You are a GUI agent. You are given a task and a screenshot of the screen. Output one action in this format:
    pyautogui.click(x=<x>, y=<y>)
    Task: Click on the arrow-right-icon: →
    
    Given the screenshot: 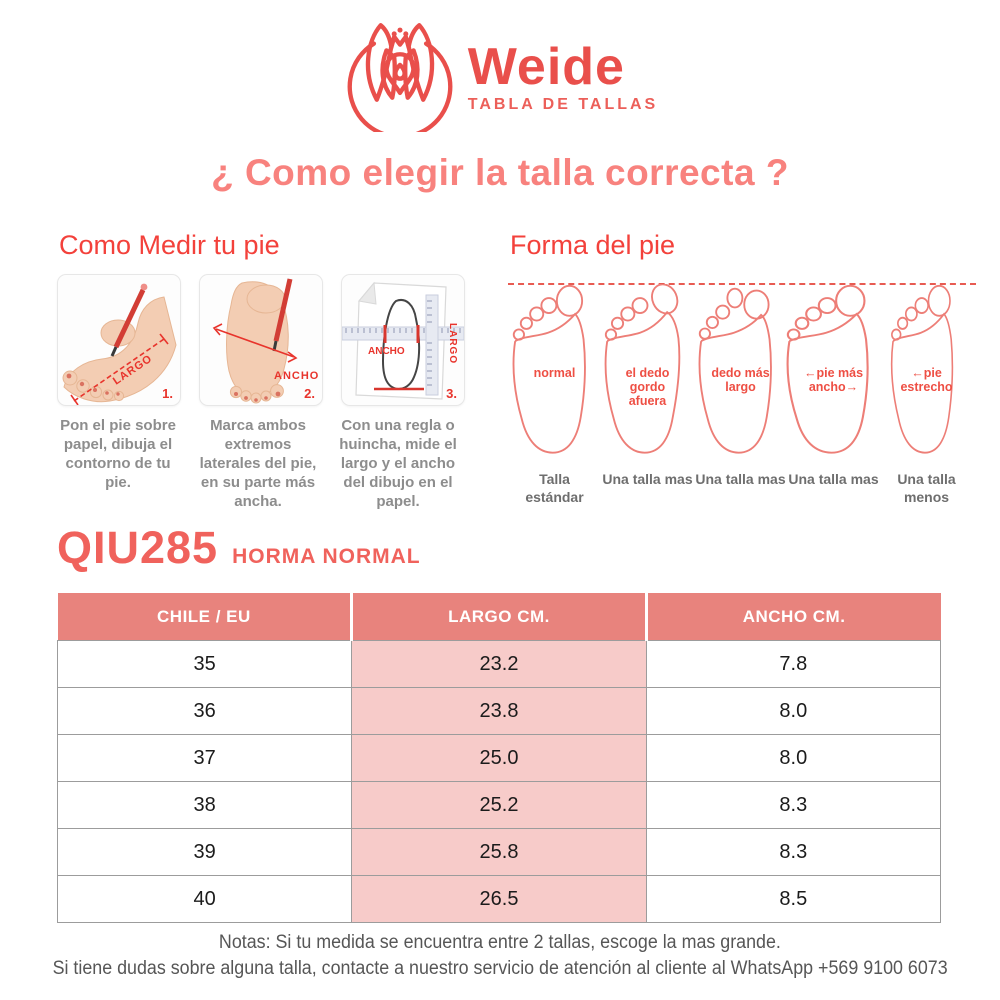 What is the action you would take?
    pyautogui.click(x=852, y=386)
    